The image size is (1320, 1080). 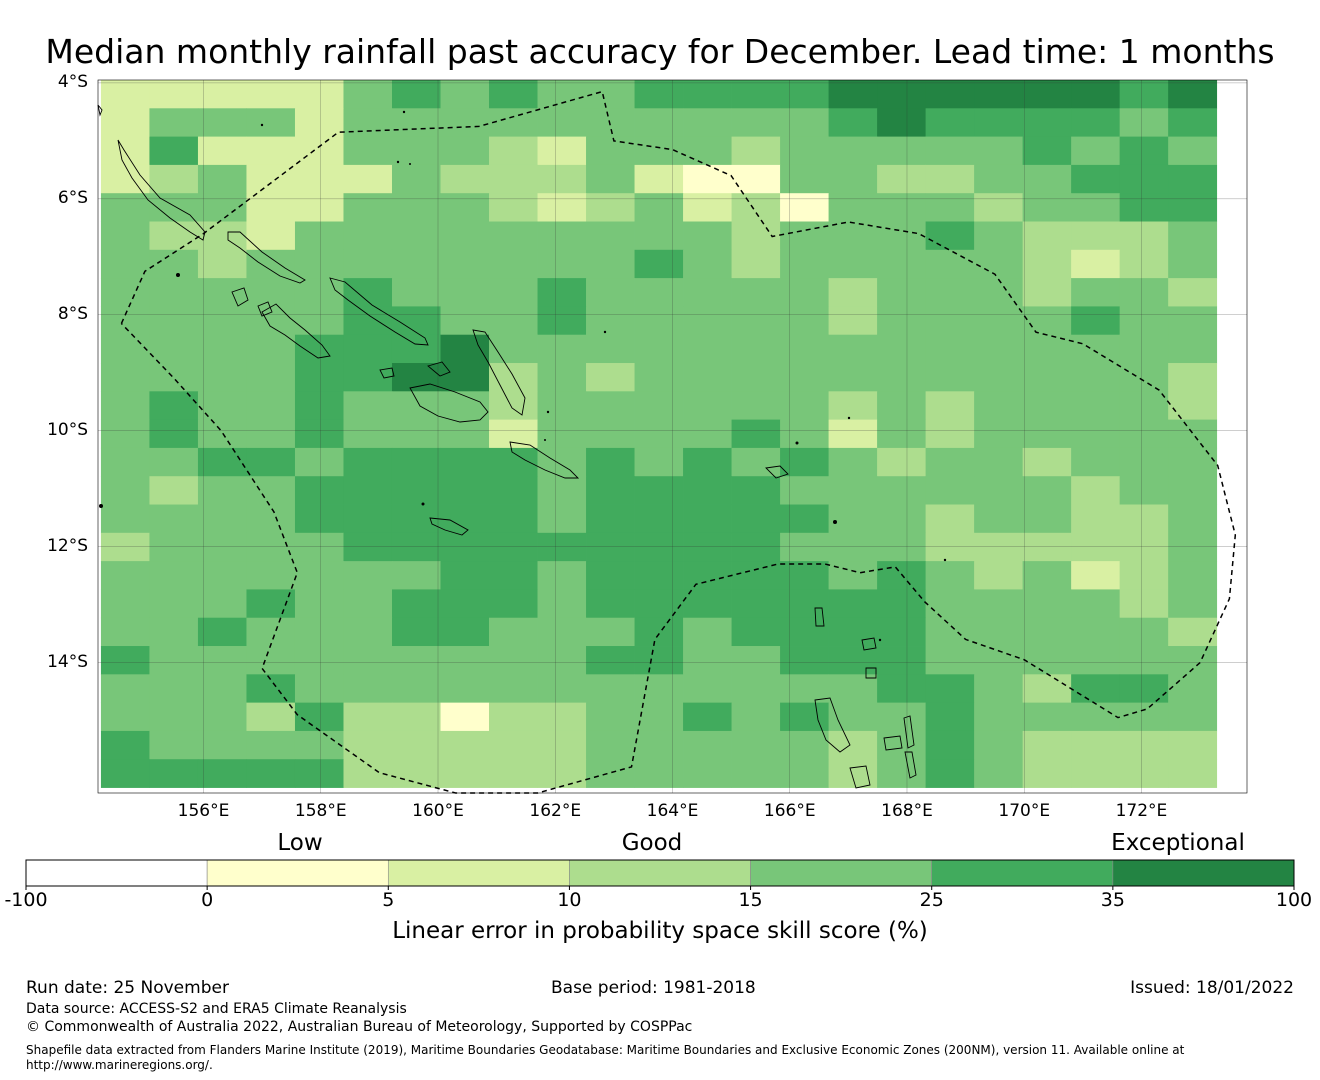 What do you see at coordinates (320, 811) in the screenshot?
I see `longitude-label: 158°E` at bounding box center [320, 811].